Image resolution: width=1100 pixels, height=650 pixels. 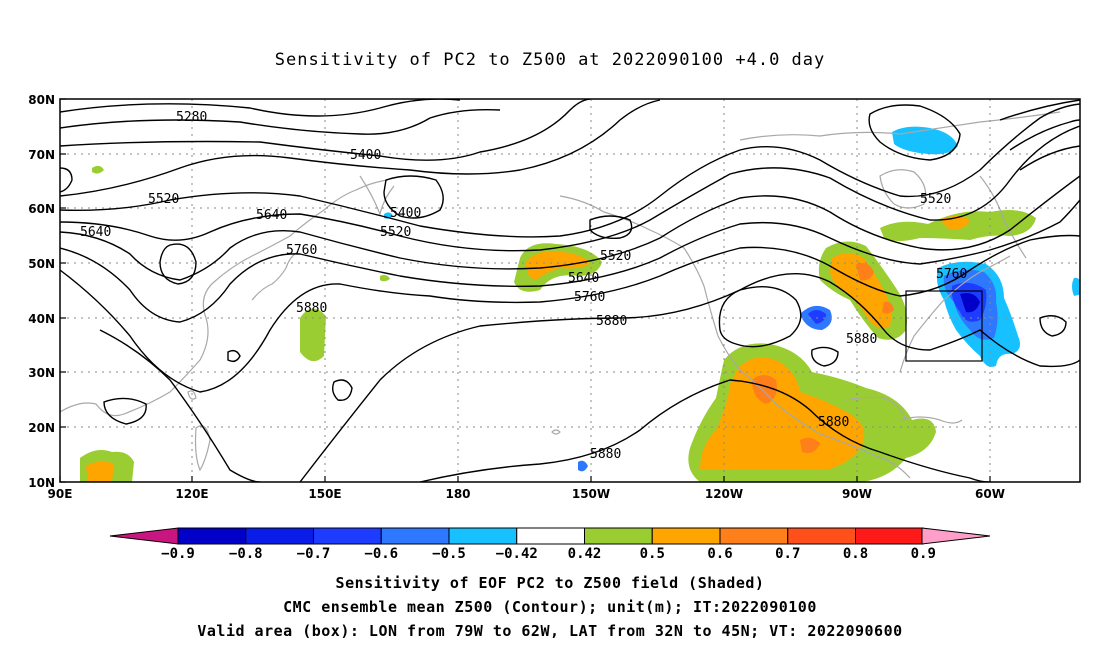 What do you see at coordinates (41, 373) in the screenshot?
I see `lat-tick-label: 30N` at bounding box center [41, 373].